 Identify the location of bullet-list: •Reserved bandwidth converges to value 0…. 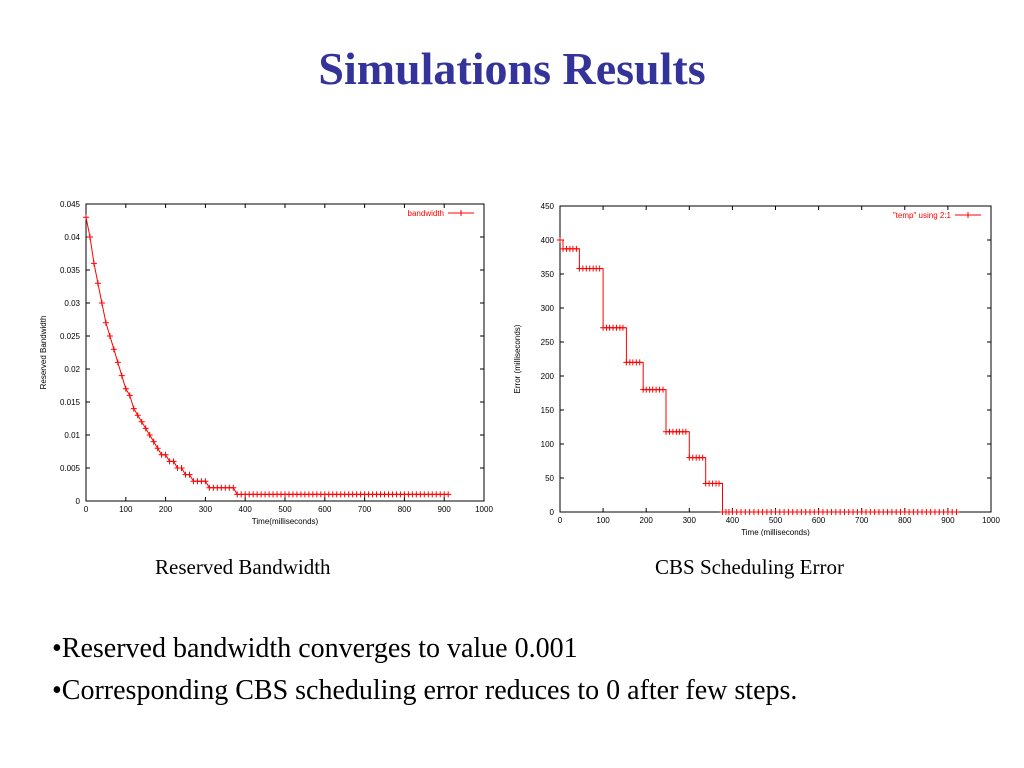
(424, 670).